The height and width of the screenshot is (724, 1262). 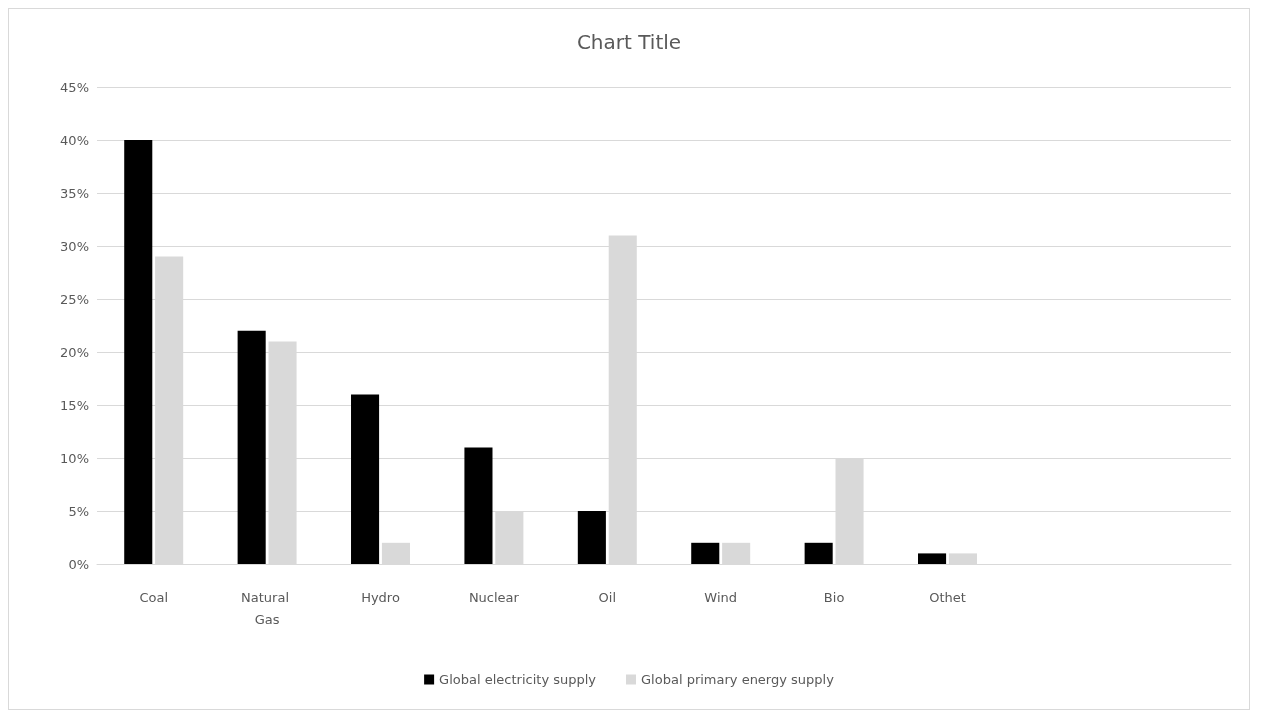 I want to click on x-tick-label: Bio, so click(x=834, y=597).